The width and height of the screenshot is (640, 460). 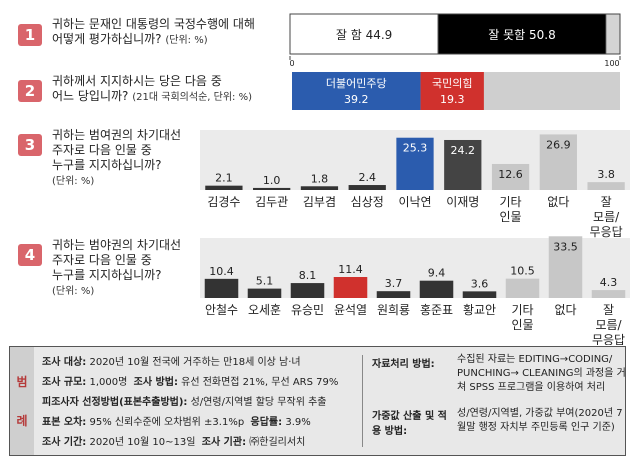 What do you see at coordinates (107, 39) in the screenshot?
I see `question-1-line2: 어떻게 평가하십니까?` at bounding box center [107, 39].